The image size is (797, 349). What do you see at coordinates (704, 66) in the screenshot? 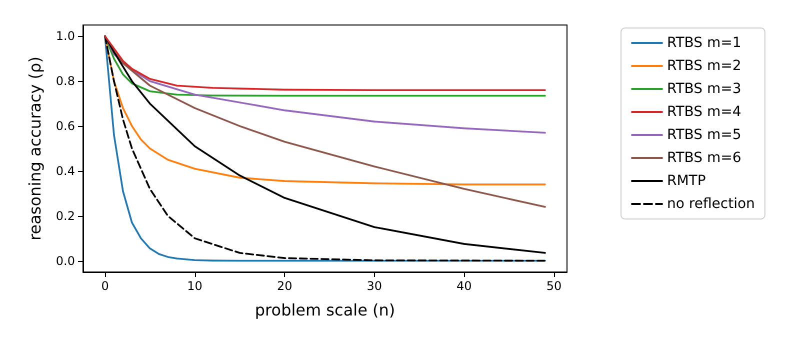
I see `legend-label: RTBS m=2` at bounding box center [704, 66].